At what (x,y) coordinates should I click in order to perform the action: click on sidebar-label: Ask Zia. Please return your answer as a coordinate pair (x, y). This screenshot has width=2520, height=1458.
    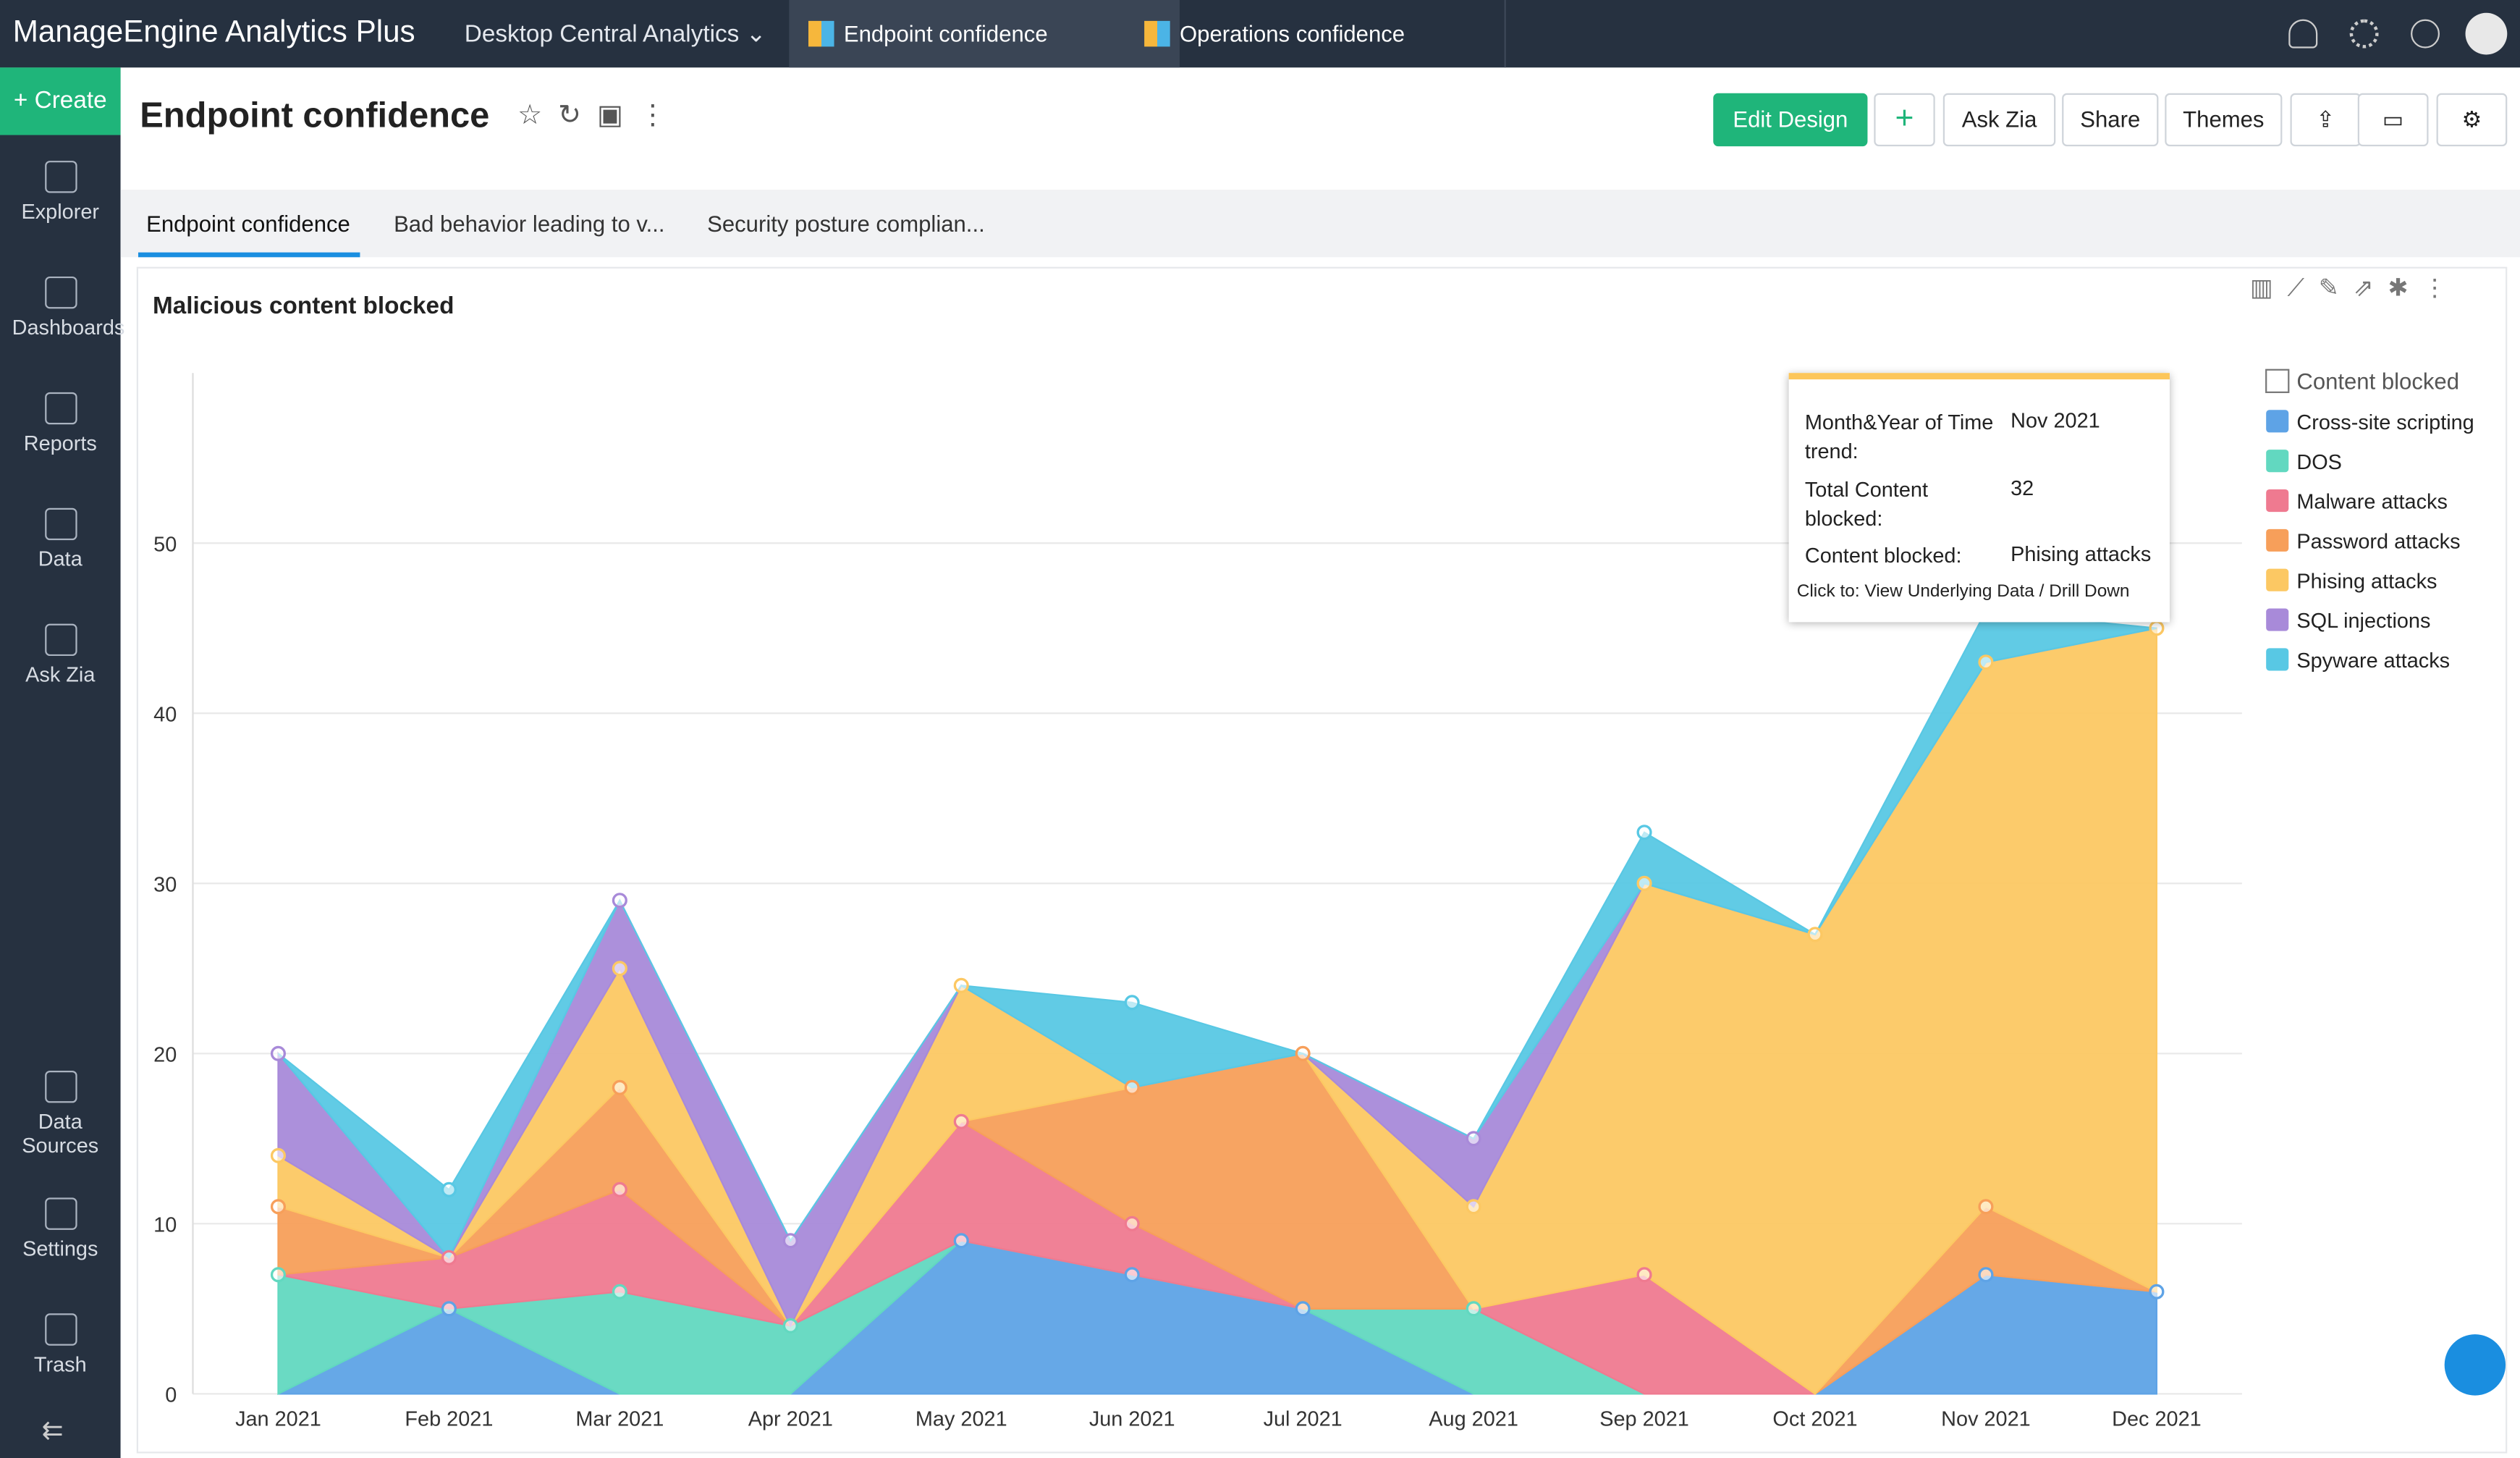
    Looking at the image, I should click on (60, 674).